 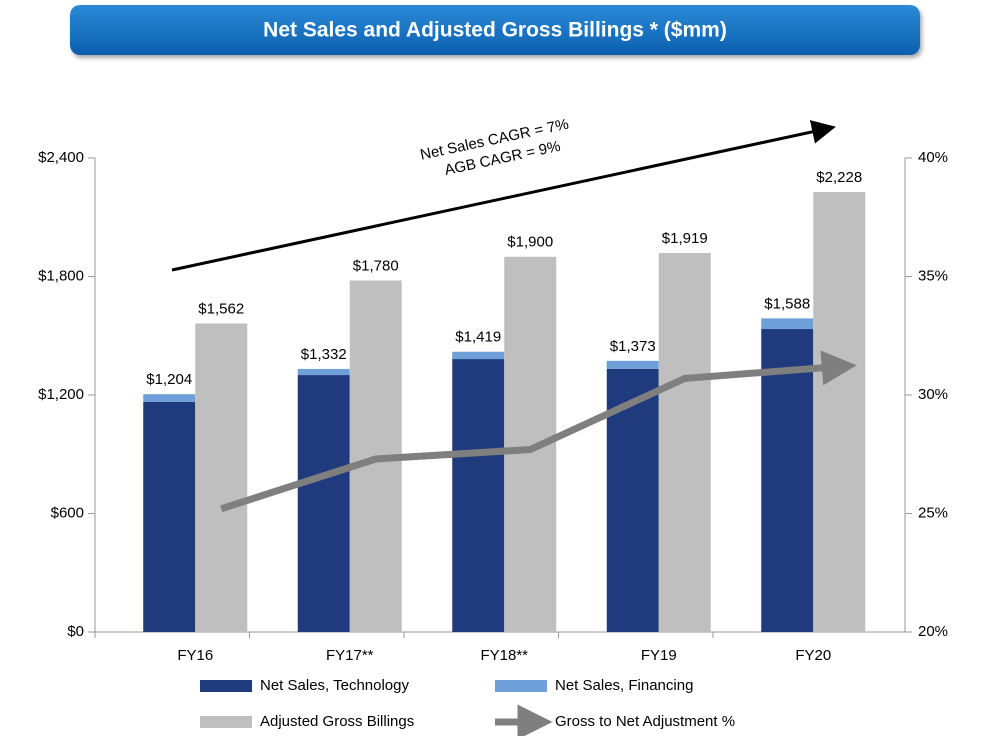 What do you see at coordinates (503, 196) in the screenshot?
I see `cagr-arrow` at bounding box center [503, 196].